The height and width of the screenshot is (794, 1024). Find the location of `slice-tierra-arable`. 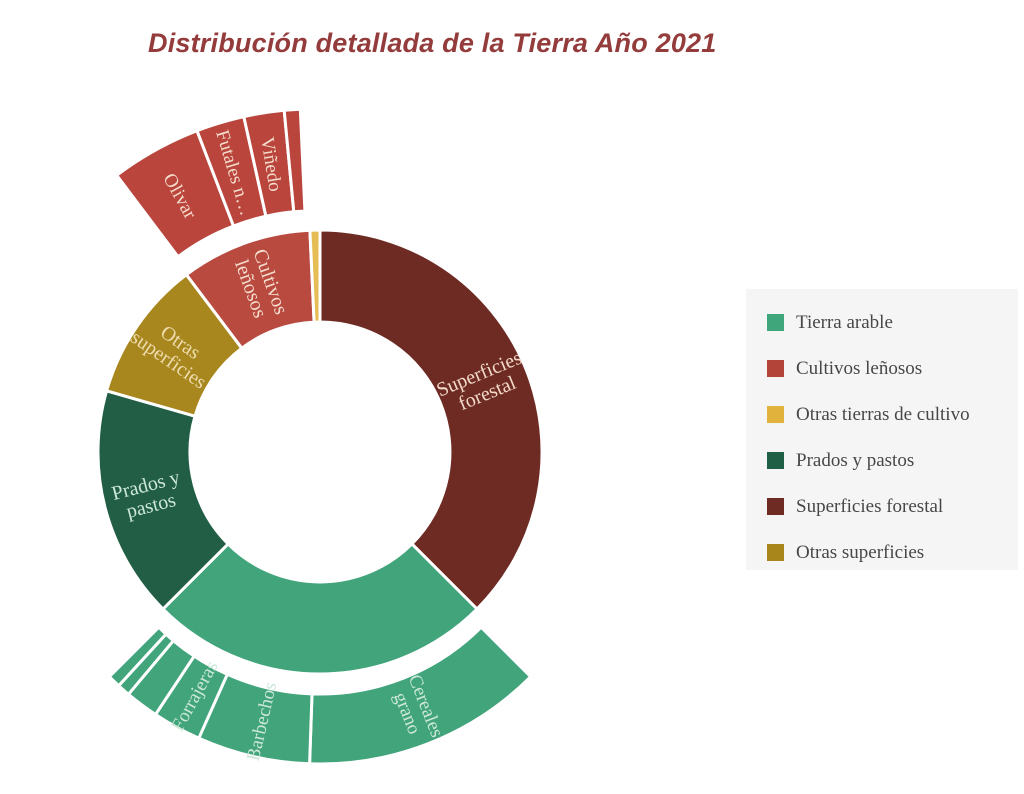

slice-tierra-arable is located at coordinates (320, 609).